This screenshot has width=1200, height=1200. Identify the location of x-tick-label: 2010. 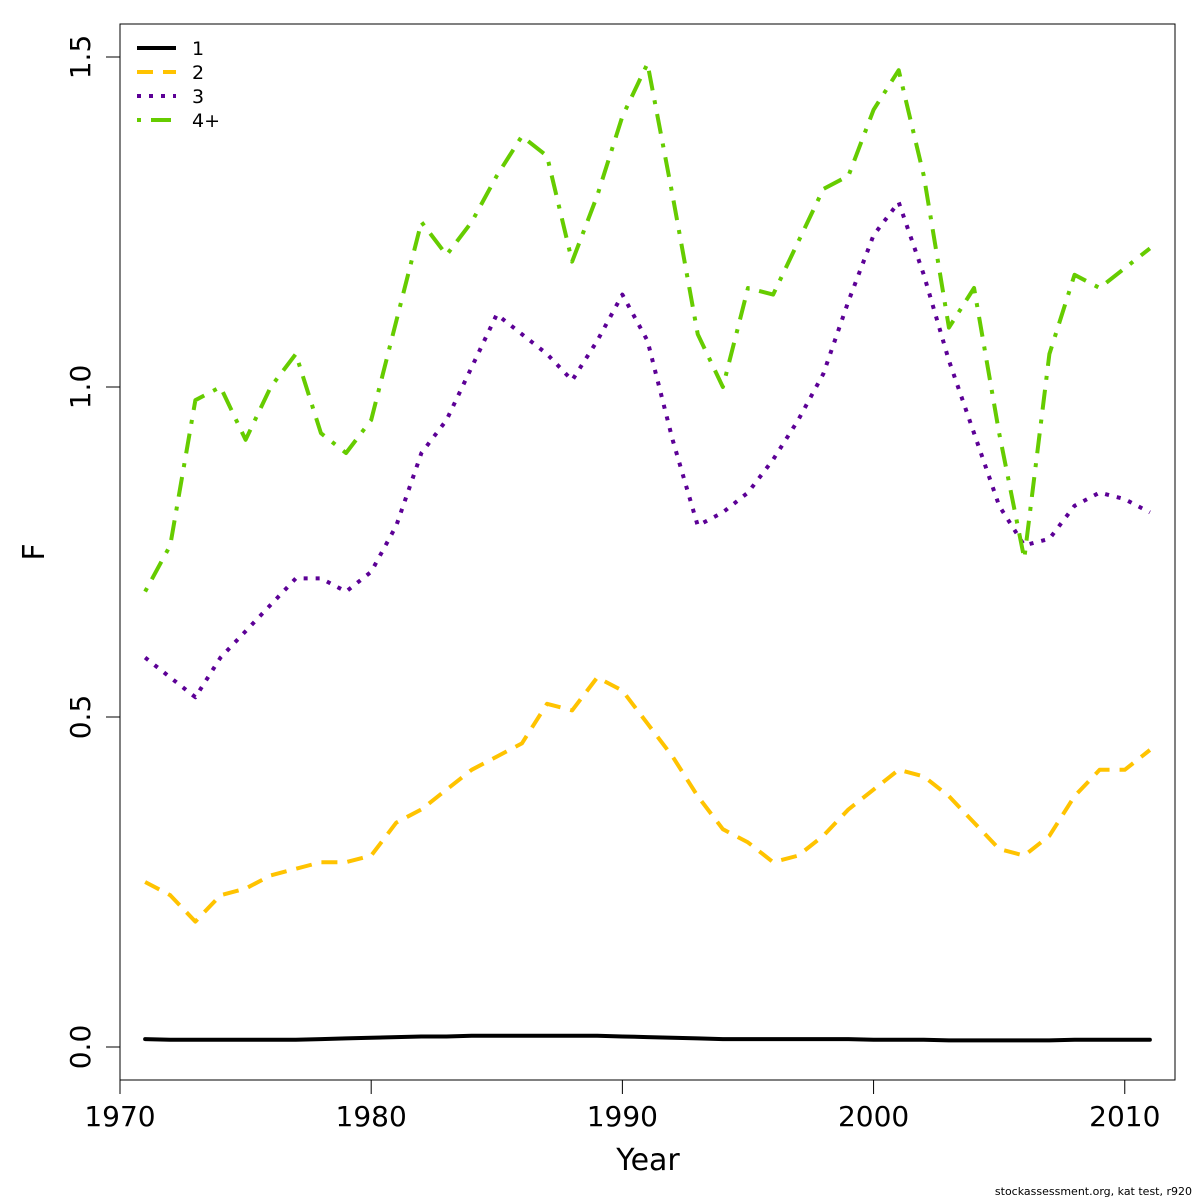
(1124, 1116).